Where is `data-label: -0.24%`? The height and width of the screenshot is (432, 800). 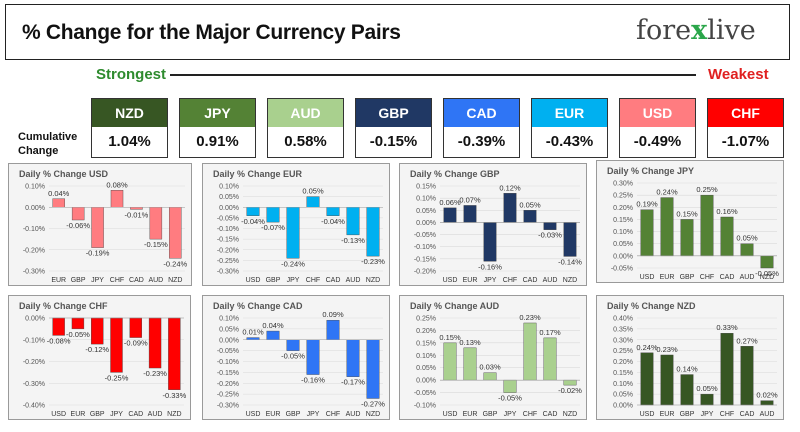
data-label: -0.24% is located at coordinates (175, 263).